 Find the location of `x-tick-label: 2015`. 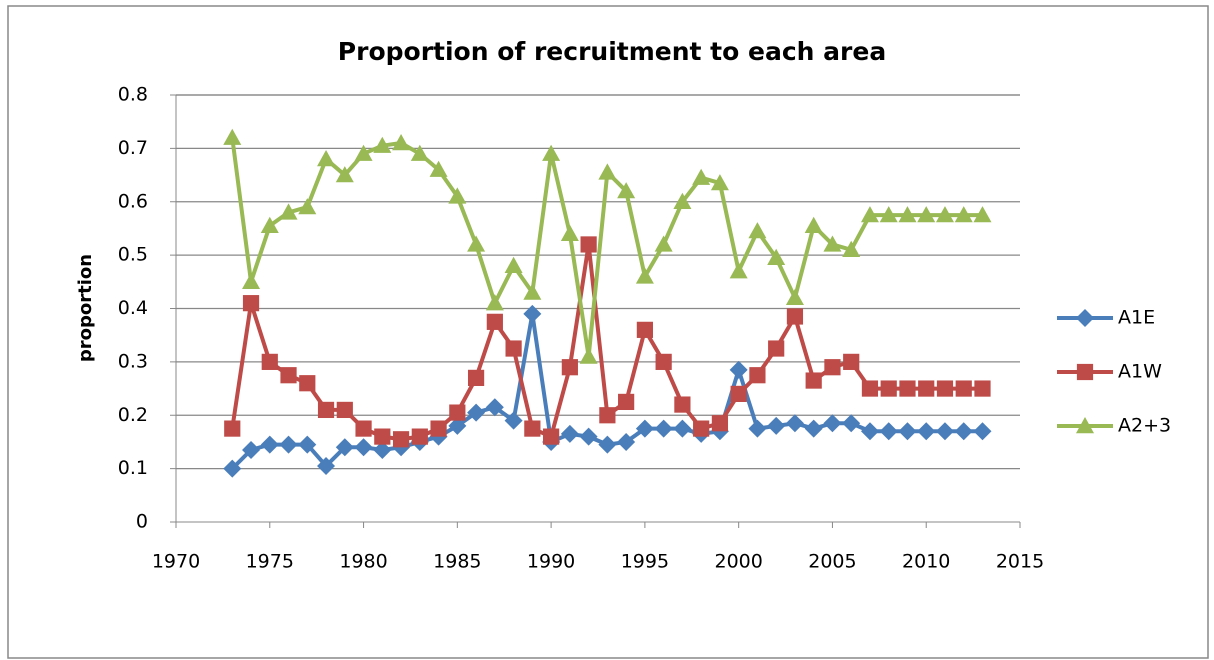

x-tick-label: 2015 is located at coordinates (1020, 562).